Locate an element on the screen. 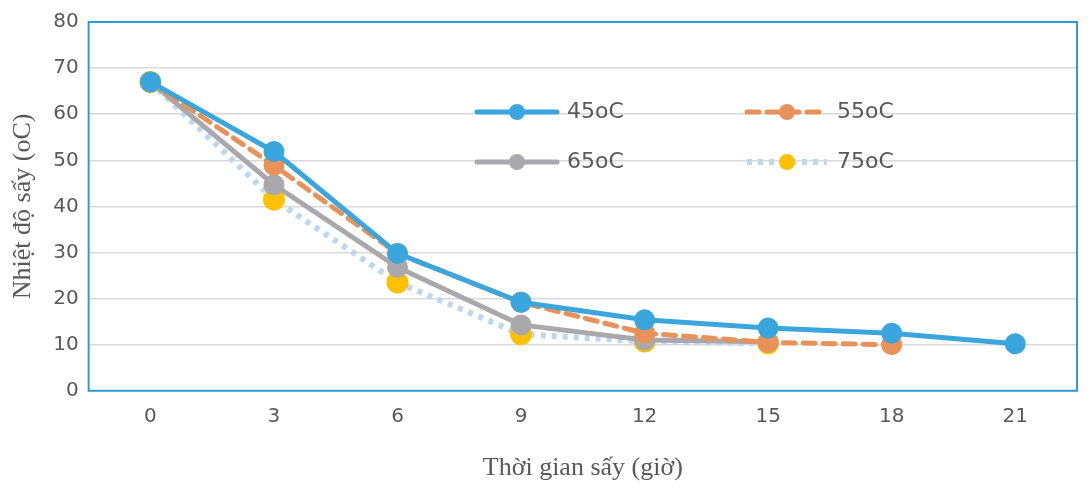  y-tick-label: 60 is located at coordinates (66, 112).